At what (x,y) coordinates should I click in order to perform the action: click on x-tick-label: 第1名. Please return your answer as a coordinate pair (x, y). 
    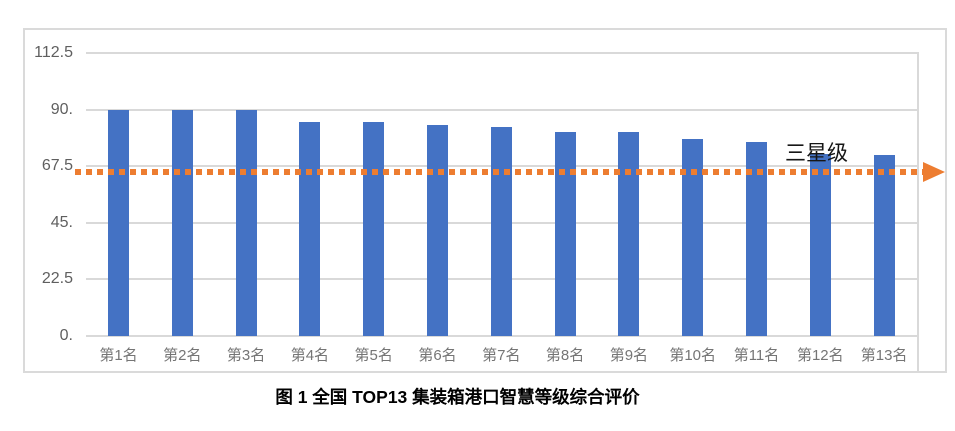
    Looking at the image, I should click on (118, 355).